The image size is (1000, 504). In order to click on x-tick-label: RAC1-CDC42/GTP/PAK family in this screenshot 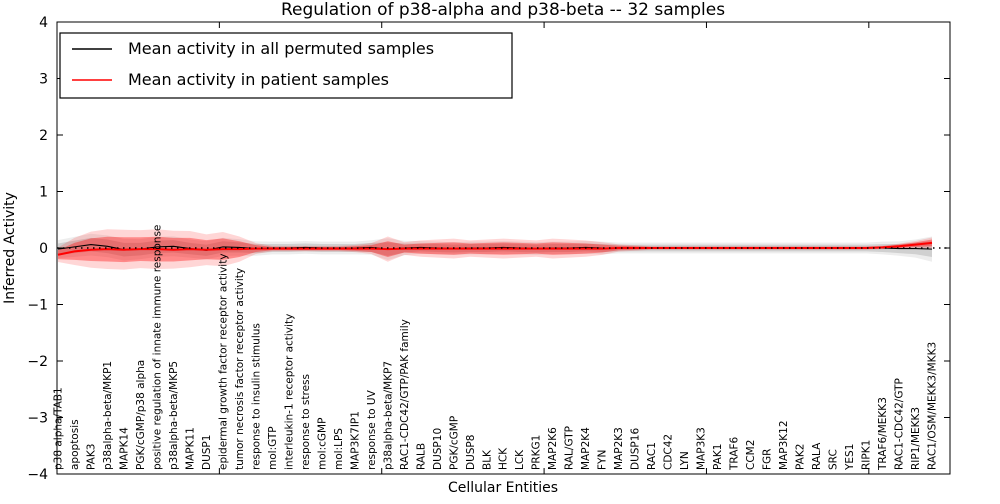, I will do `click(405, 394)`.